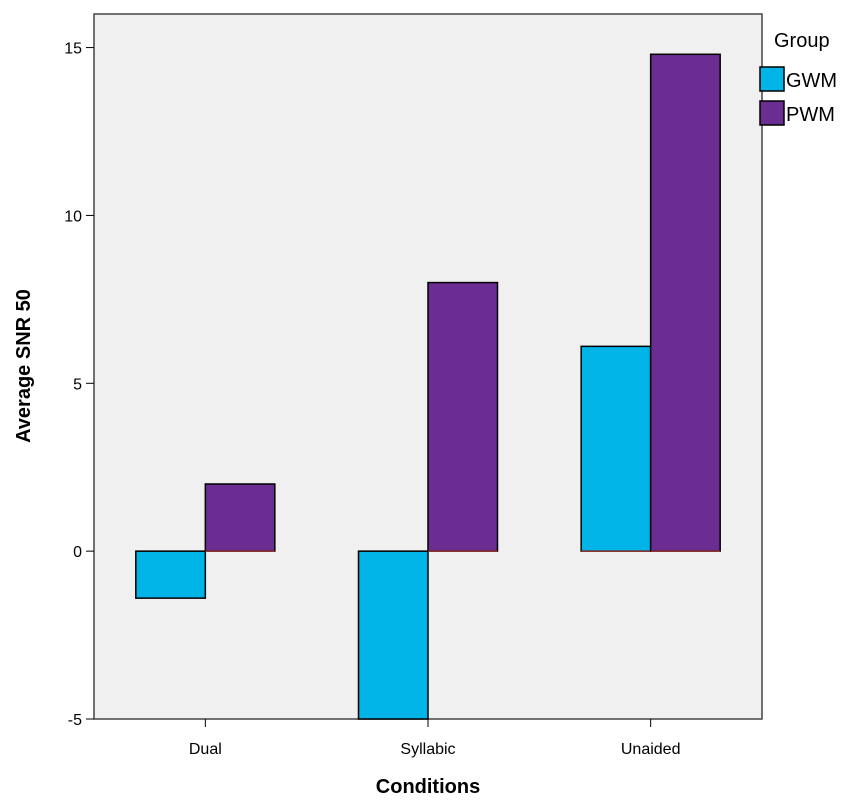  I want to click on bar-pwm-dual, so click(240, 517).